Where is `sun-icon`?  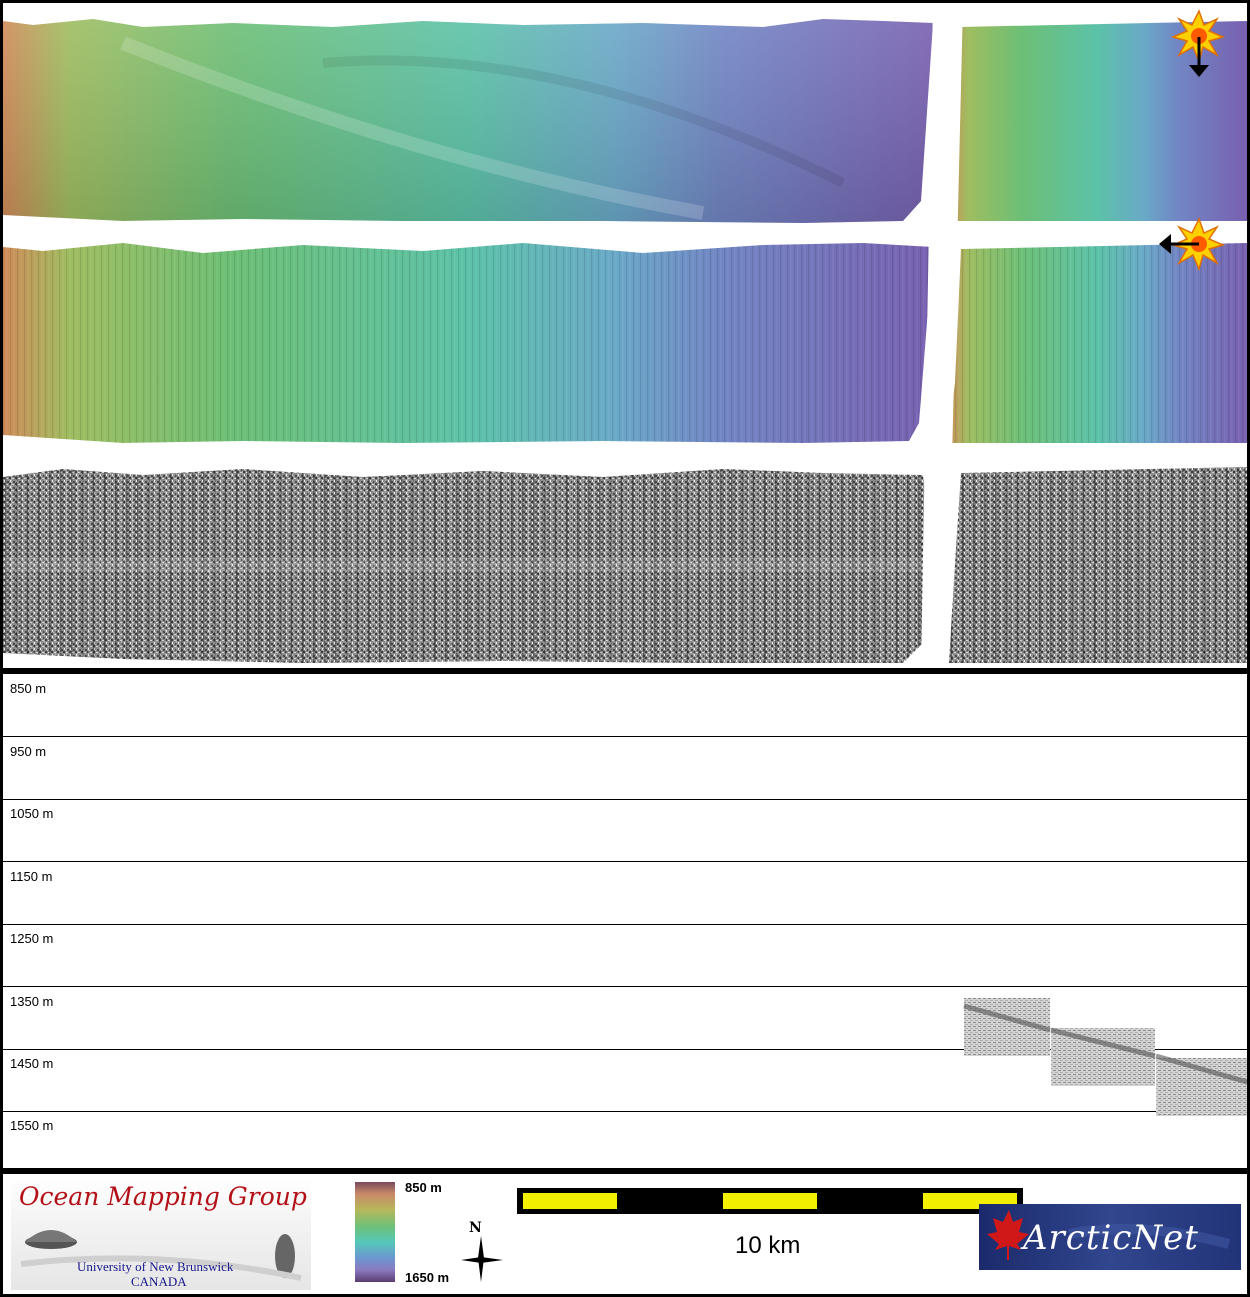
sun-icon is located at coordinates (1198, 36).